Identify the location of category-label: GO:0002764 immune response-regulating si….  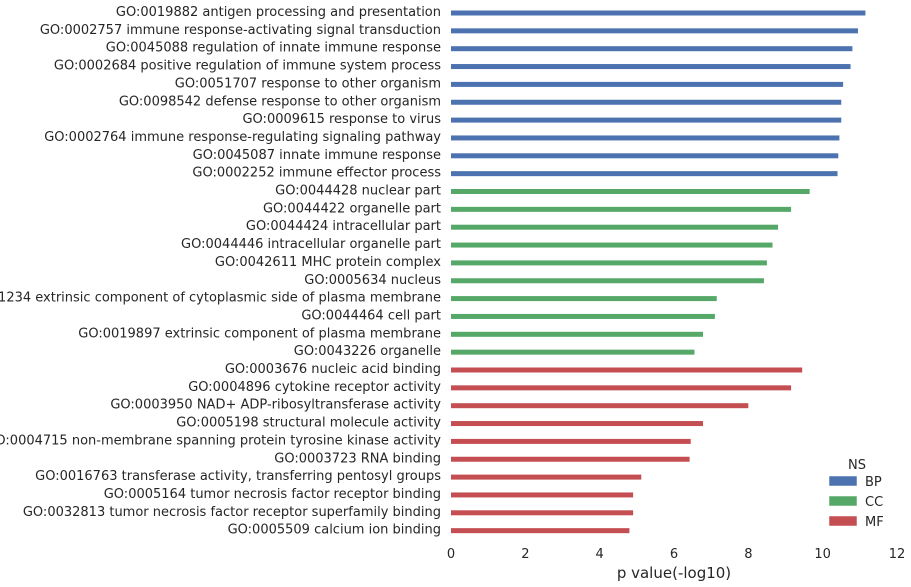
(242, 137).